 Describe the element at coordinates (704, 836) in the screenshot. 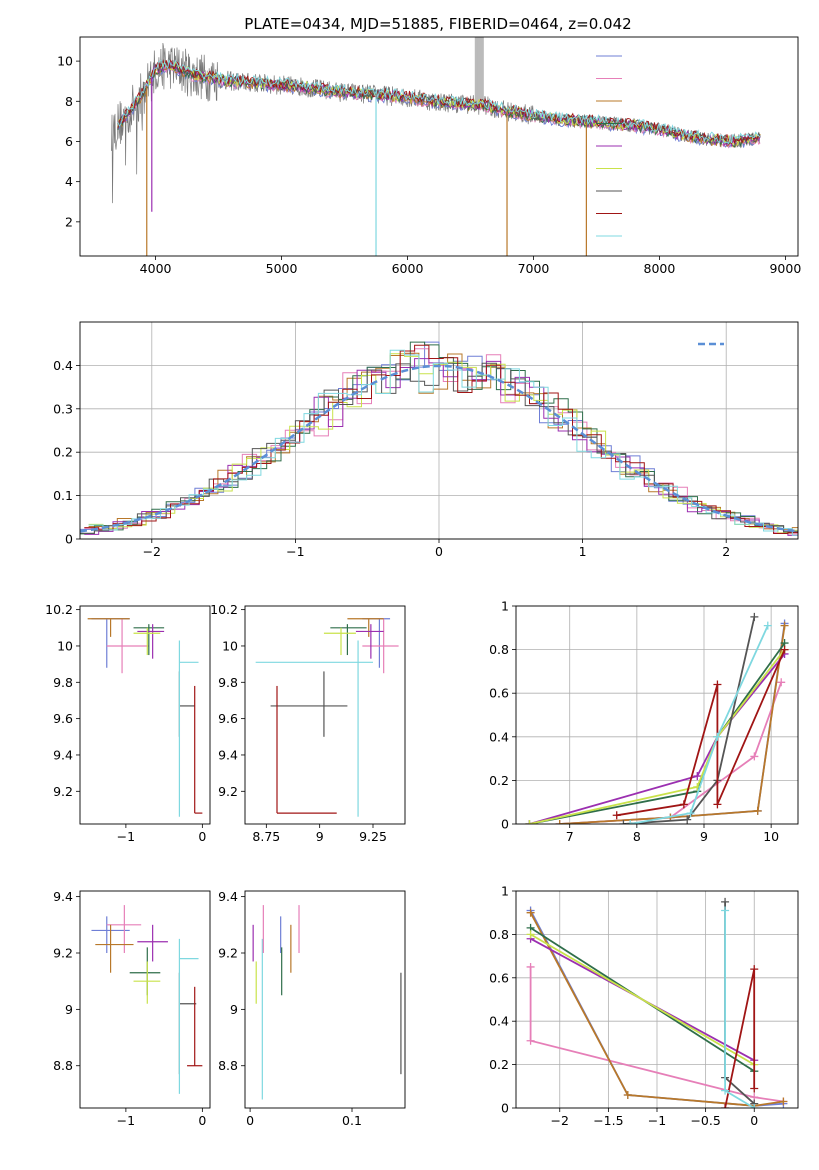

I see `x-tick-label: 9` at that location.